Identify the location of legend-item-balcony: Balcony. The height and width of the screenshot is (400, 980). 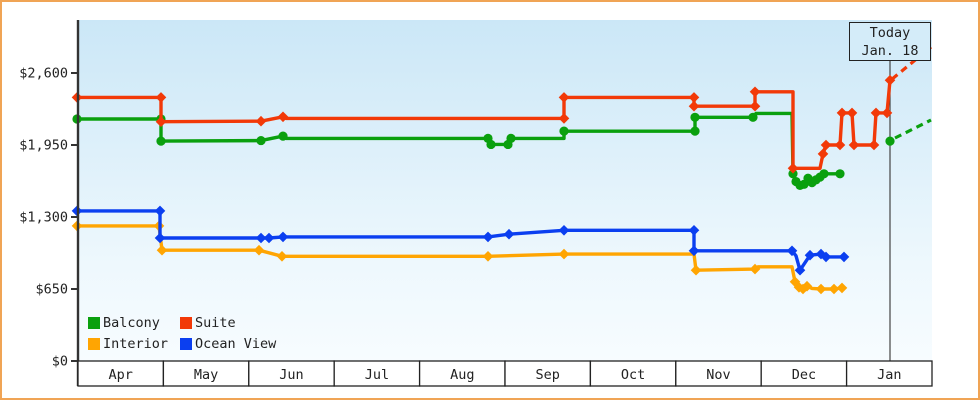
(134, 323).